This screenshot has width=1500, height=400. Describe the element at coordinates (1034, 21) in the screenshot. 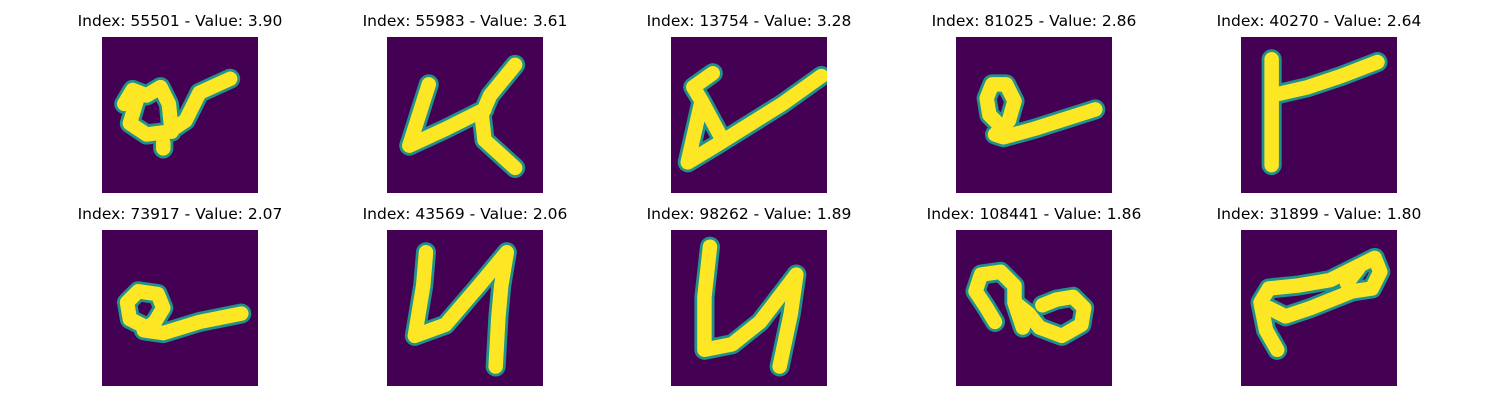

I see `panel-title: Index: 81025 - Value: 2.86` at that location.